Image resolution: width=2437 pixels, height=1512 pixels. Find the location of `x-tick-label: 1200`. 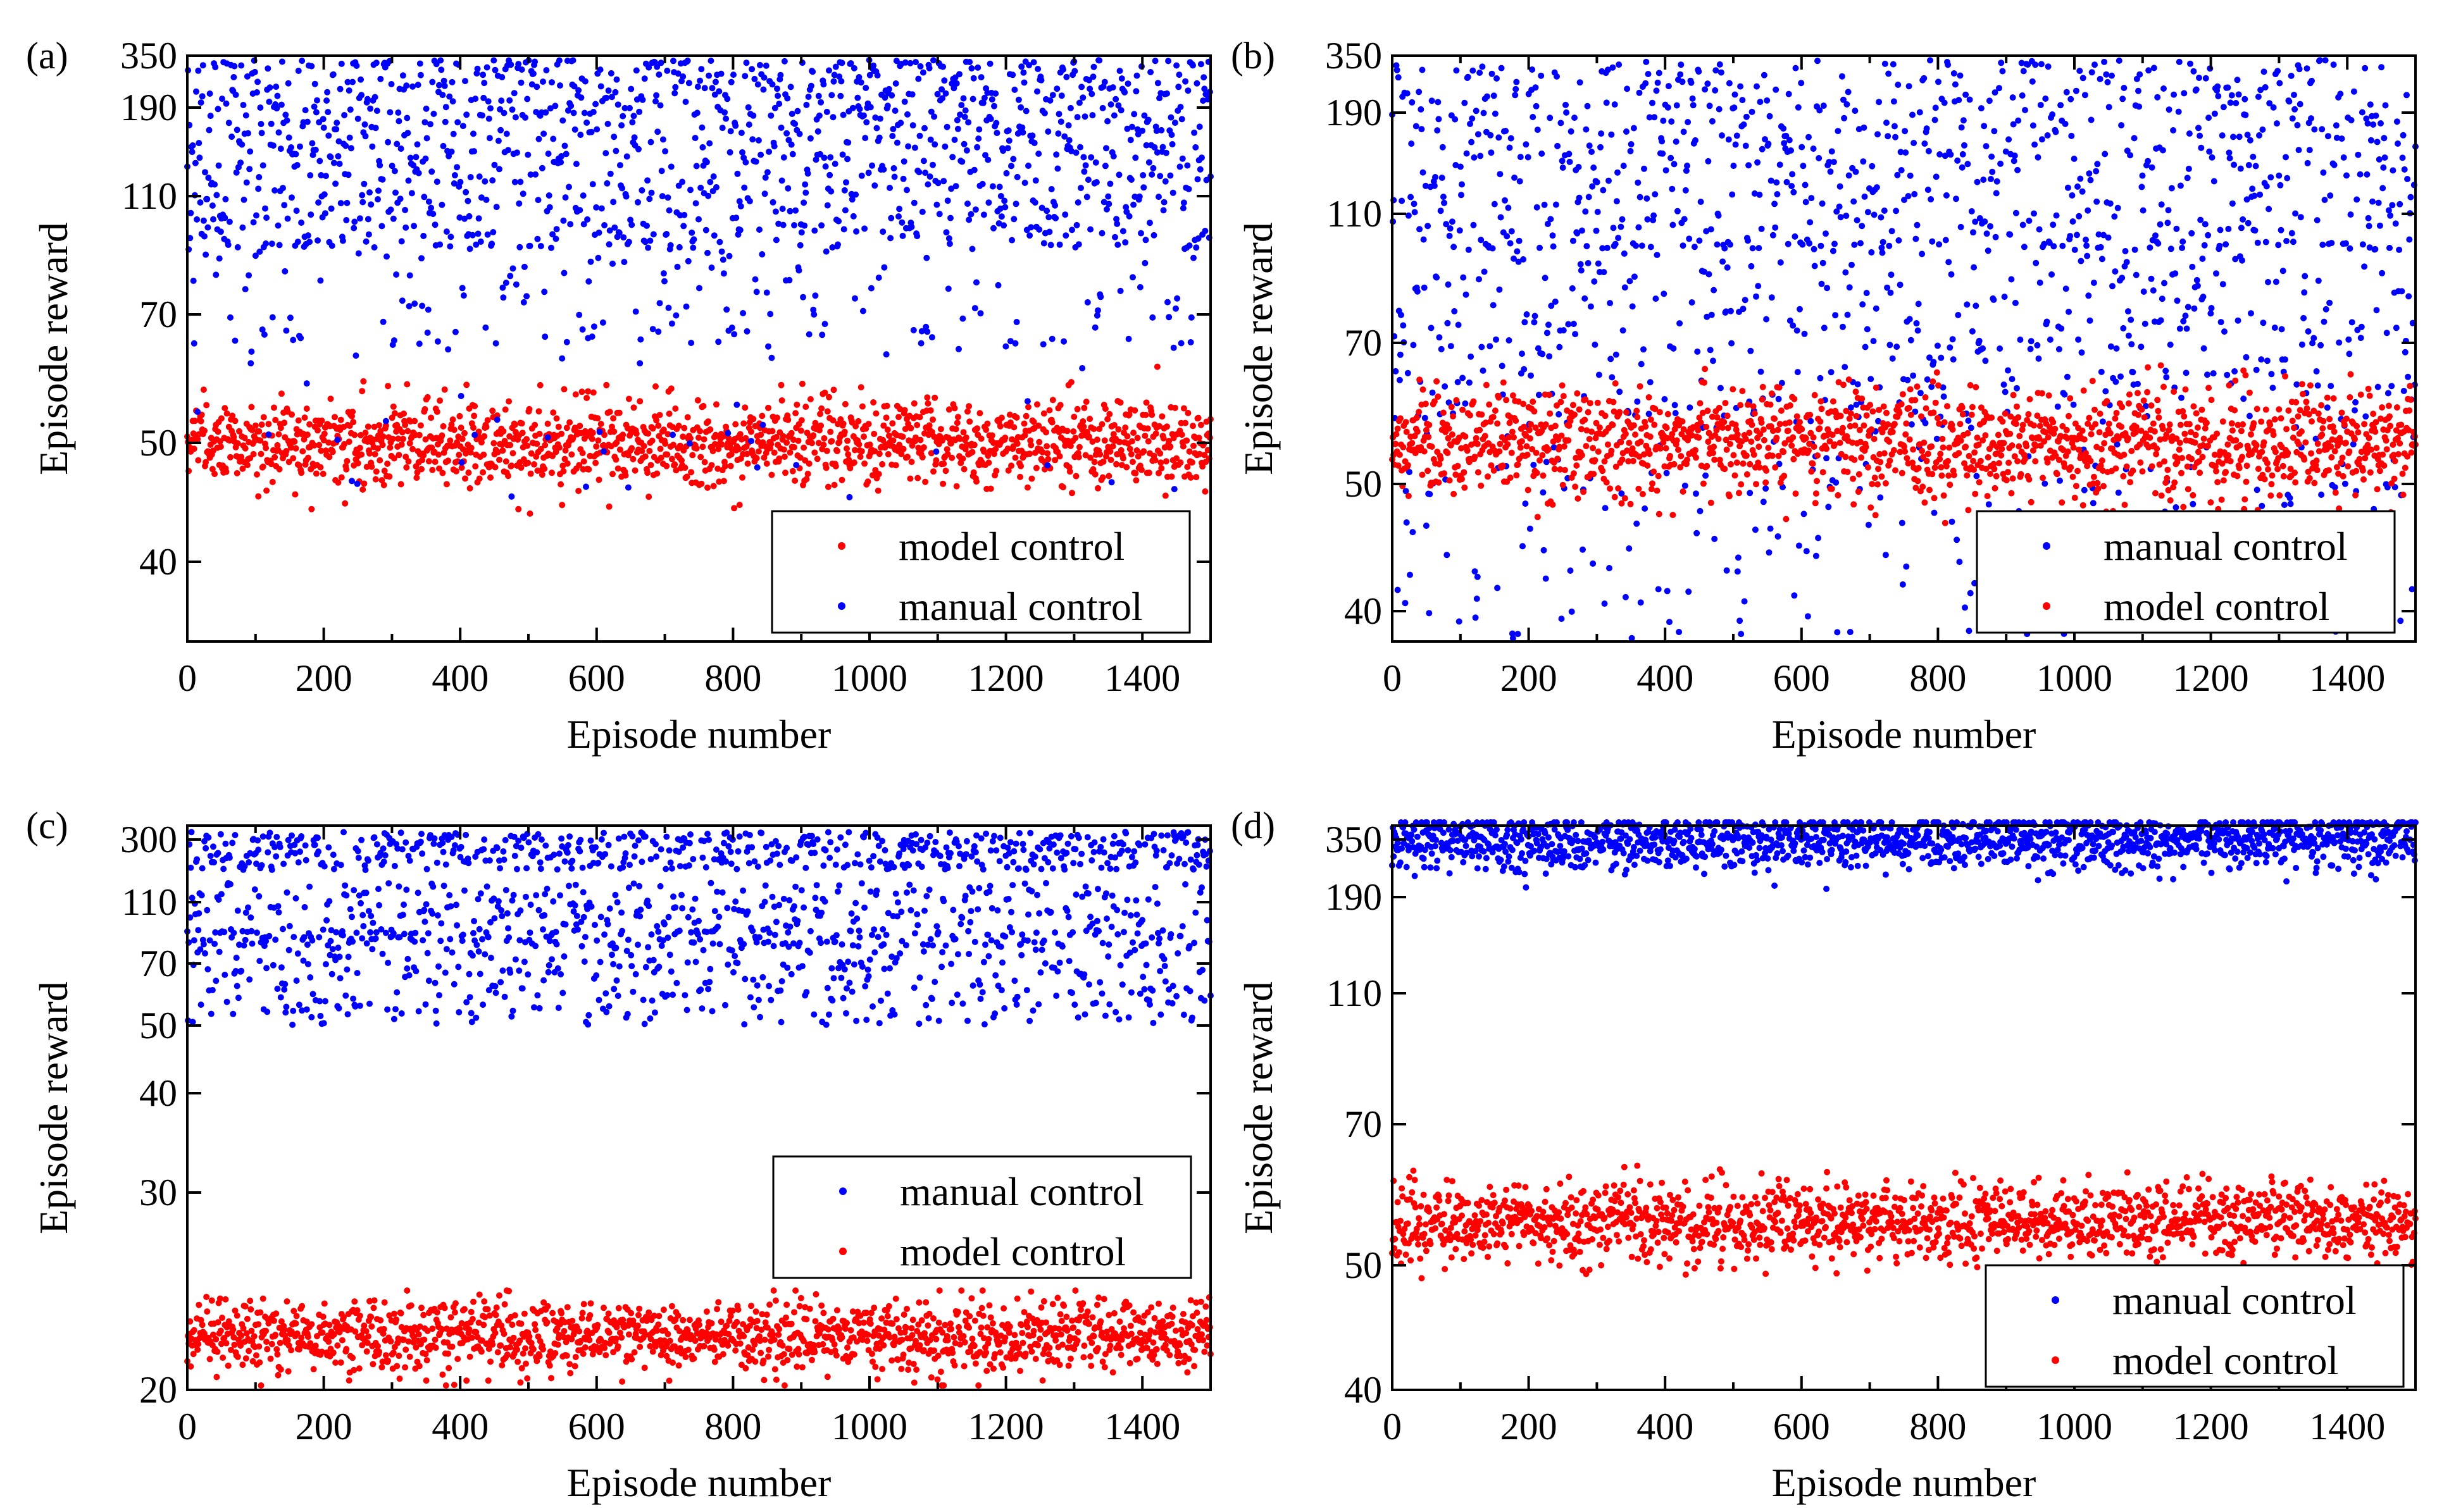

x-tick-label: 1200 is located at coordinates (1006, 678).